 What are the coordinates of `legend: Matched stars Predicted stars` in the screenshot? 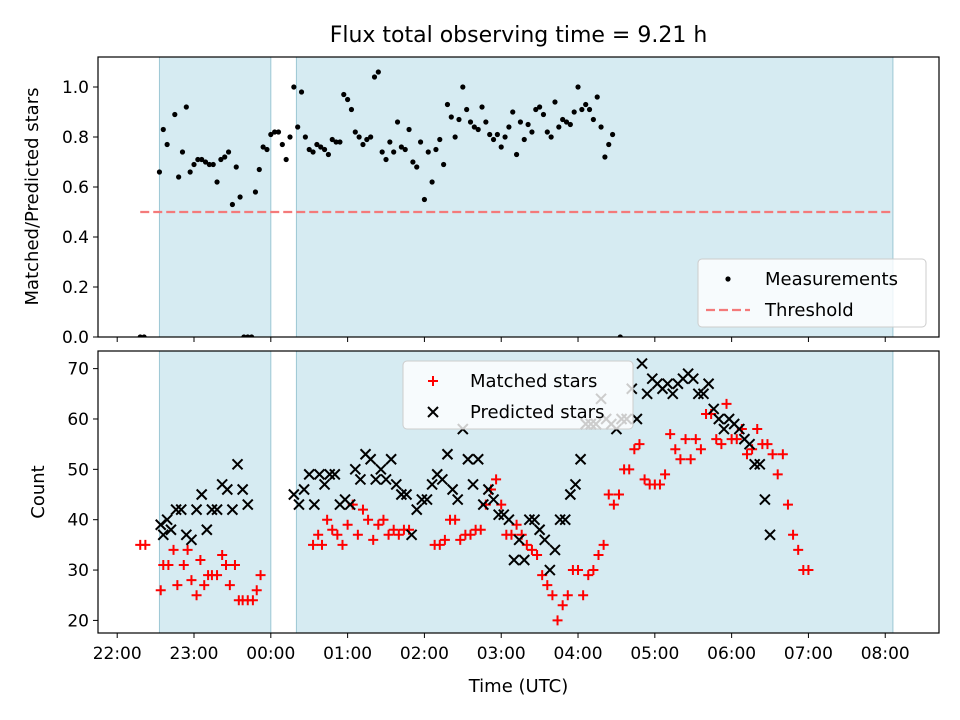 It's located at (518, 395).